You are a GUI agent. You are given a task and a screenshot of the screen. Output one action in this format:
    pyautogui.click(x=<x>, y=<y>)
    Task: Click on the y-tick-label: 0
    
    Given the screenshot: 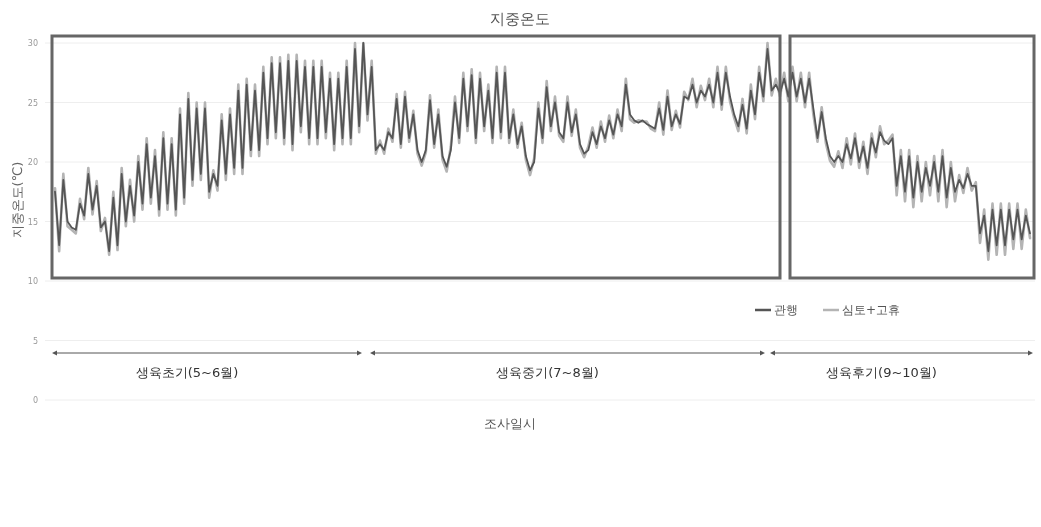 What is the action you would take?
    pyautogui.click(x=35, y=400)
    